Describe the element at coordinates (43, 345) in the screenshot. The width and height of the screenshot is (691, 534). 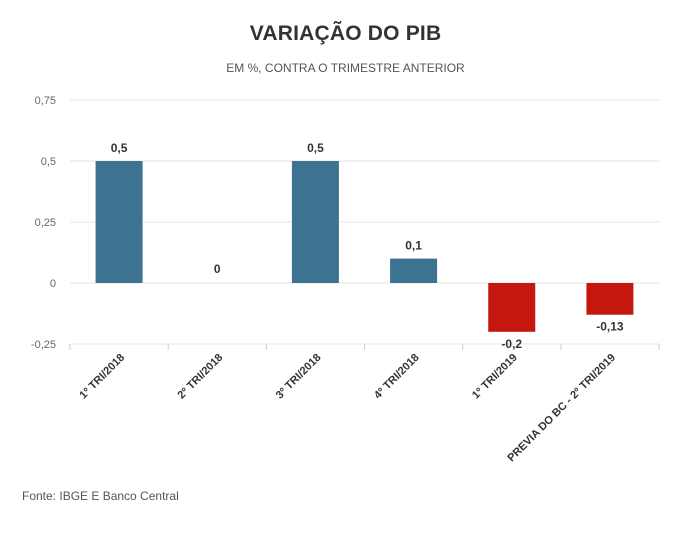
I see `y-tick-label: -0,25` at that location.